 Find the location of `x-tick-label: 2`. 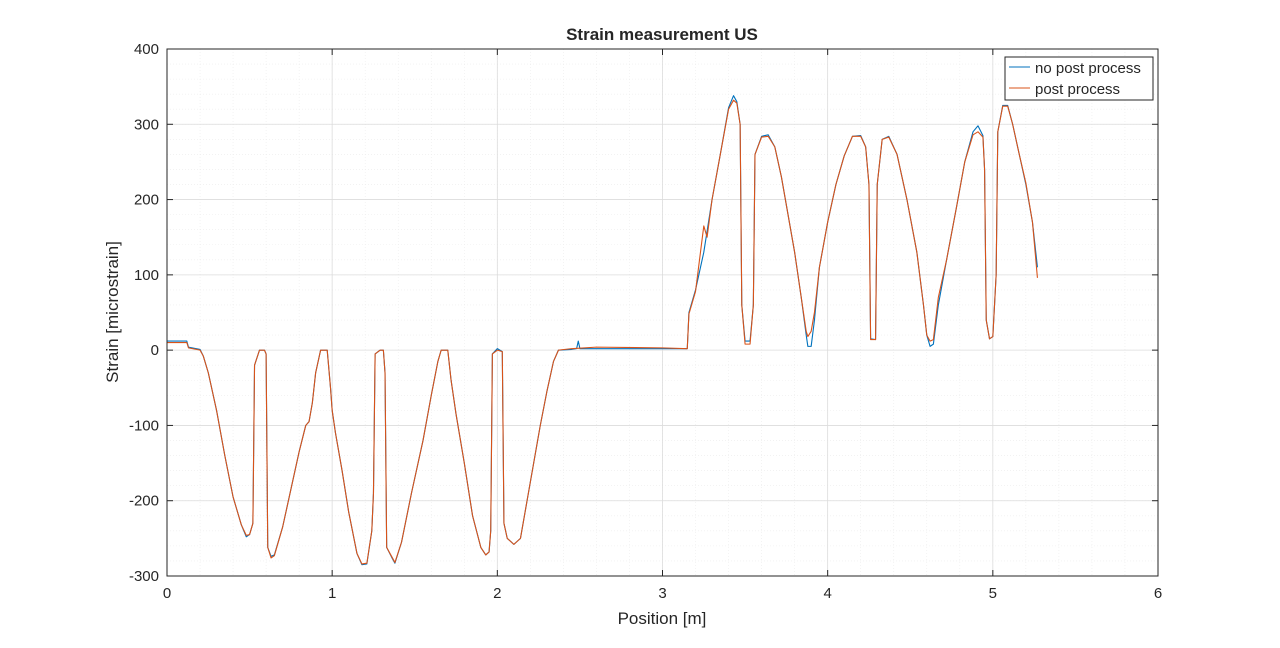

x-tick-label: 2 is located at coordinates (497, 593).